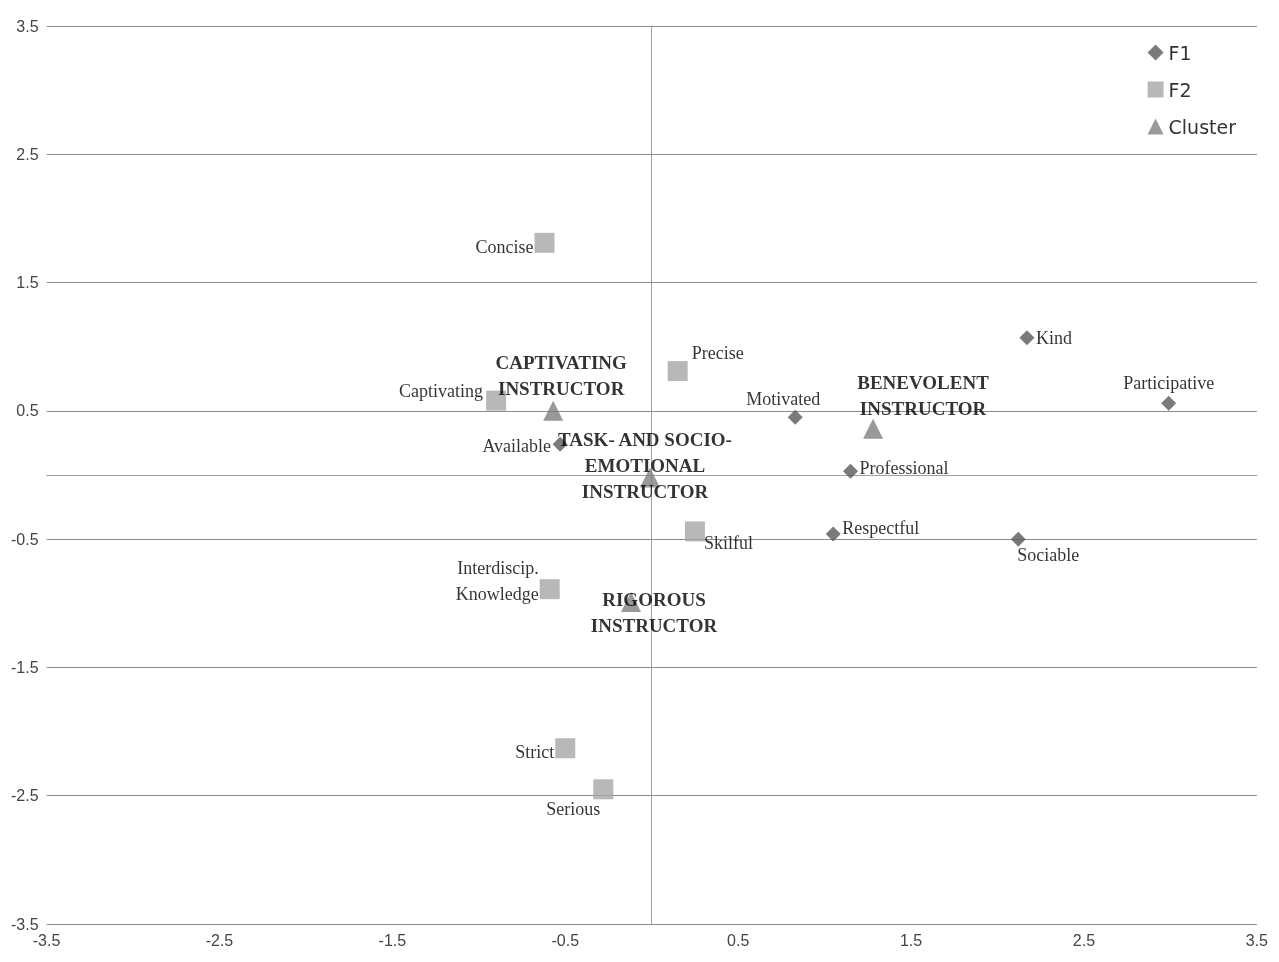 This screenshot has width=1279, height=962. What do you see at coordinates (504, 246) in the screenshot?
I see `annotation: Concise` at bounding box center [504, 246].